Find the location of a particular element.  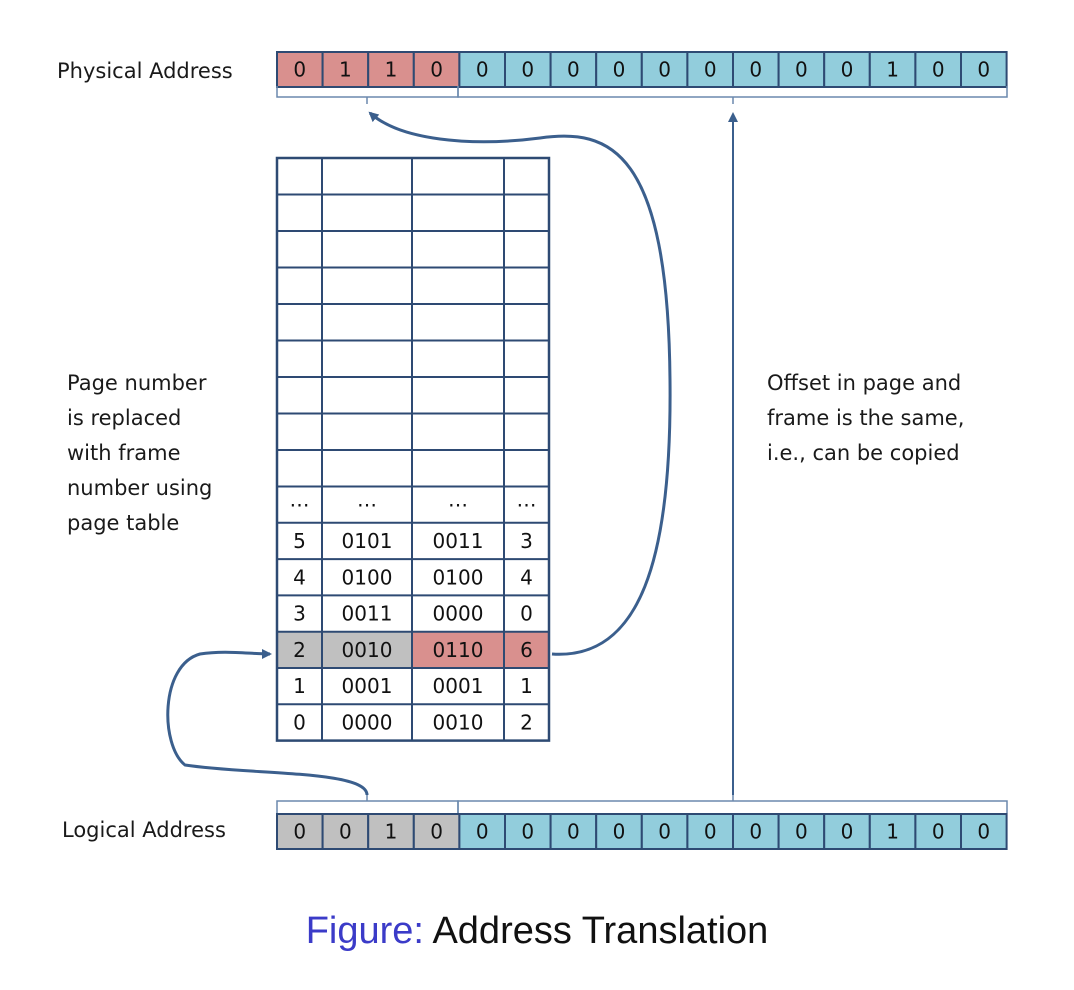

highlight-frame-cells is located at coordinates (480, 649).